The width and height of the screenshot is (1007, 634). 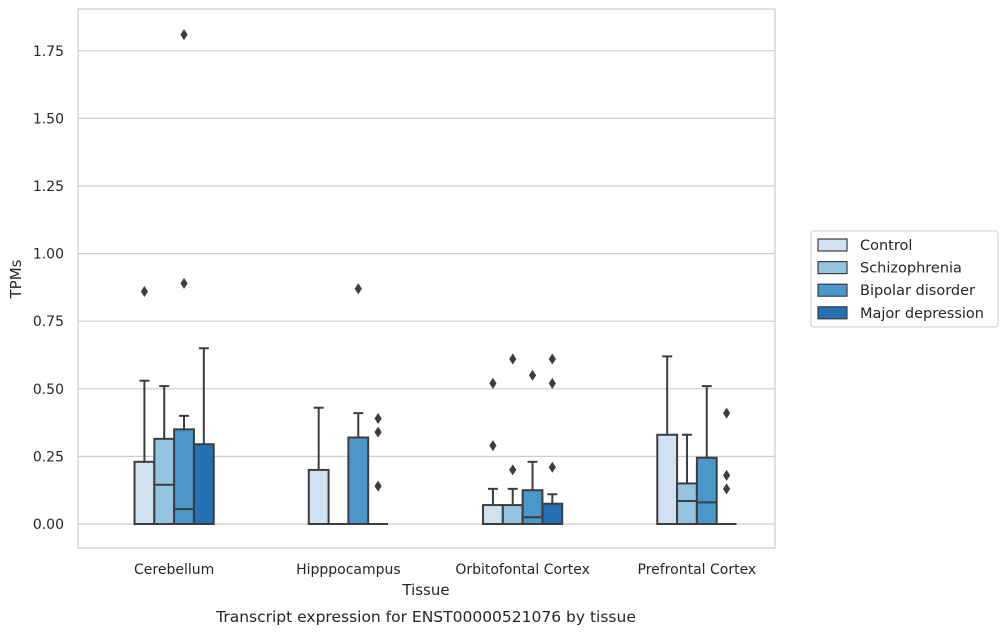 I want to click on y-tick-label: 1.75, so click(x=48, y=52).